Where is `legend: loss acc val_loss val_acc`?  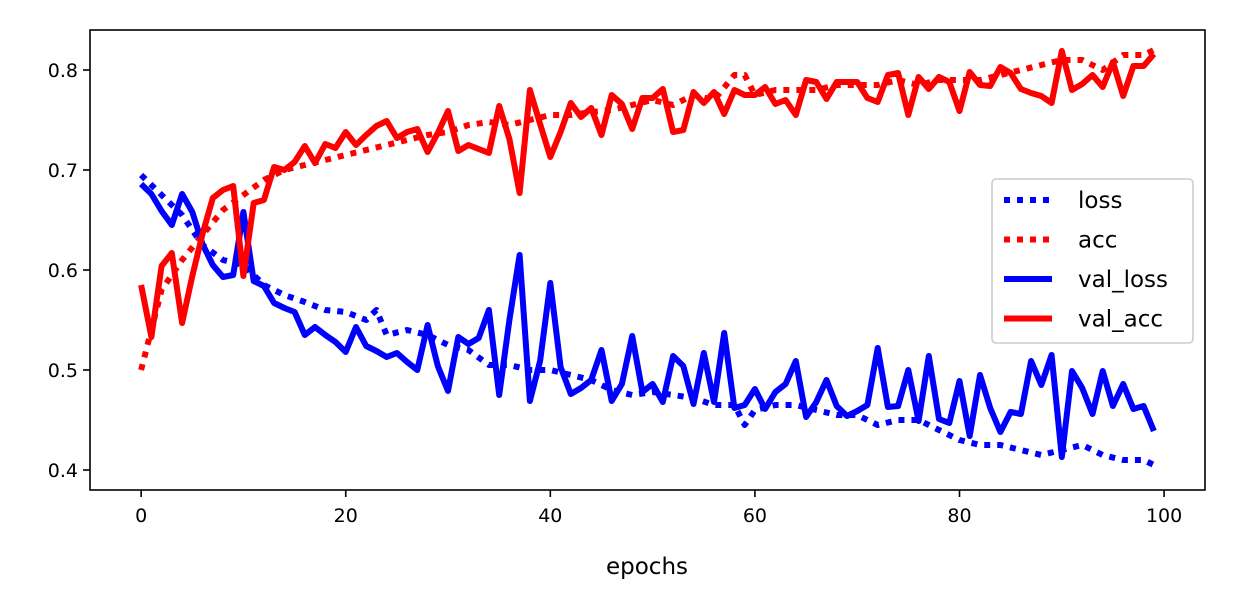 legend: loss acc val_loss val_acc is located at coordinates (1092, 261).